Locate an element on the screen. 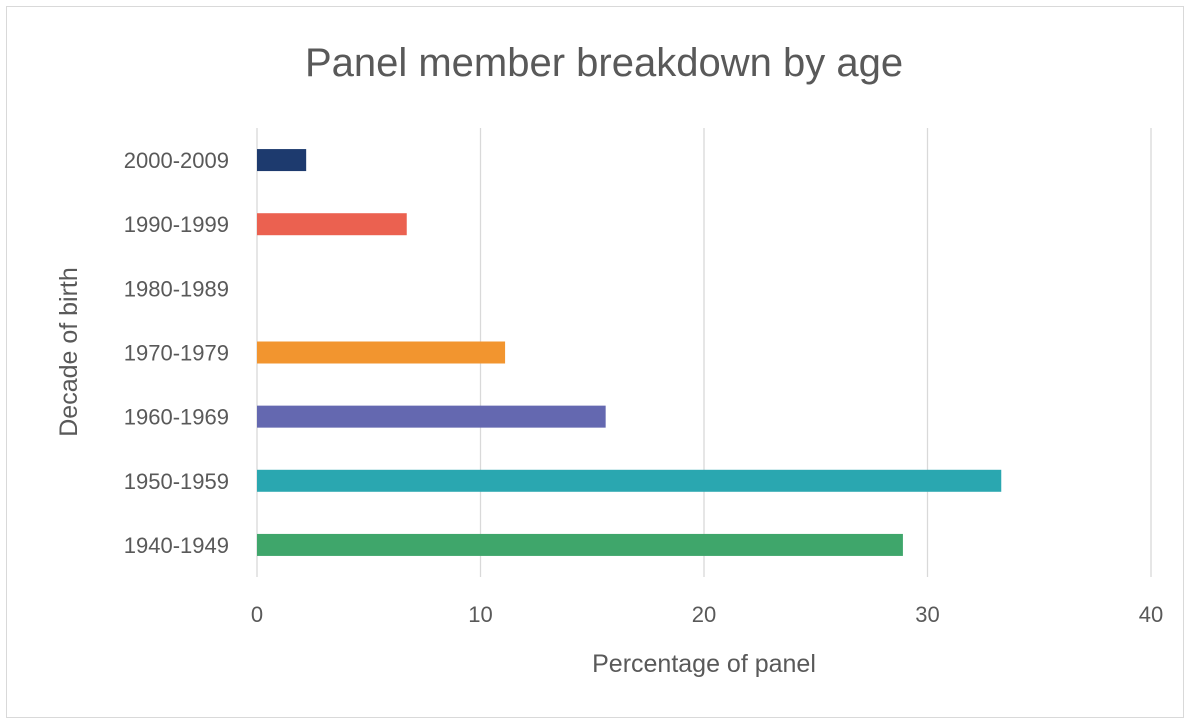 This screenshot has width=1191, height=725. y-category-label: 1950-1959 is located at coordinates (176, 481).